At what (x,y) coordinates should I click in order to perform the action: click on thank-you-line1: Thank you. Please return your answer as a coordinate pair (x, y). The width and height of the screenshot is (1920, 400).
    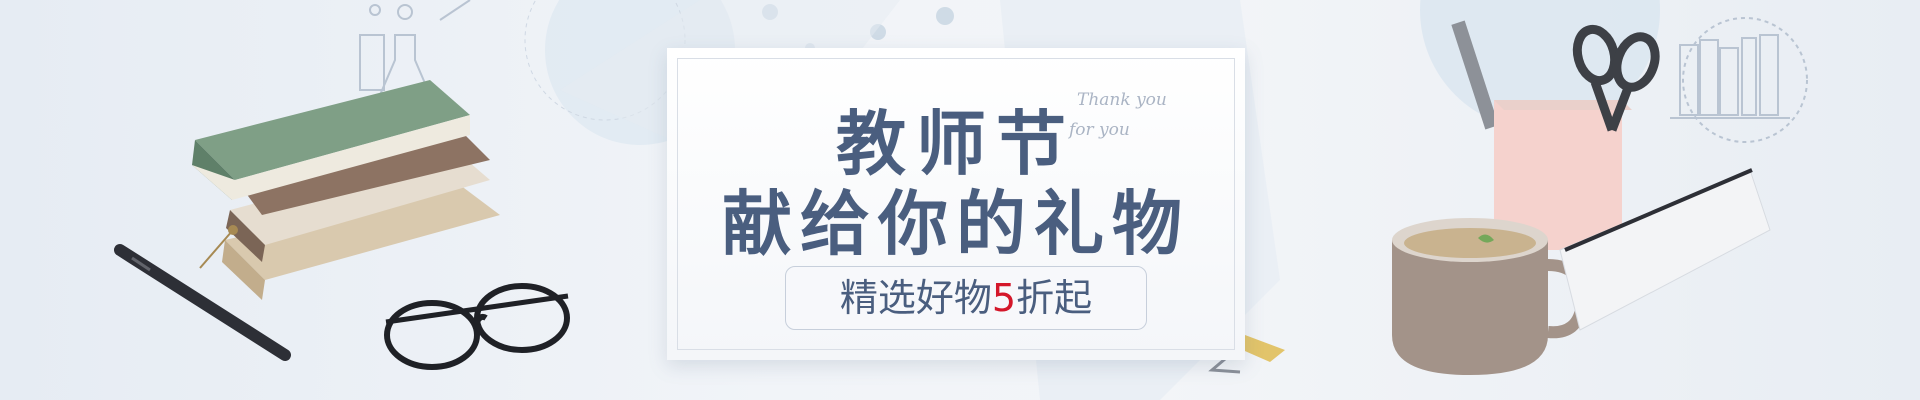
    Looking at the image, I should click on (1122, 100).